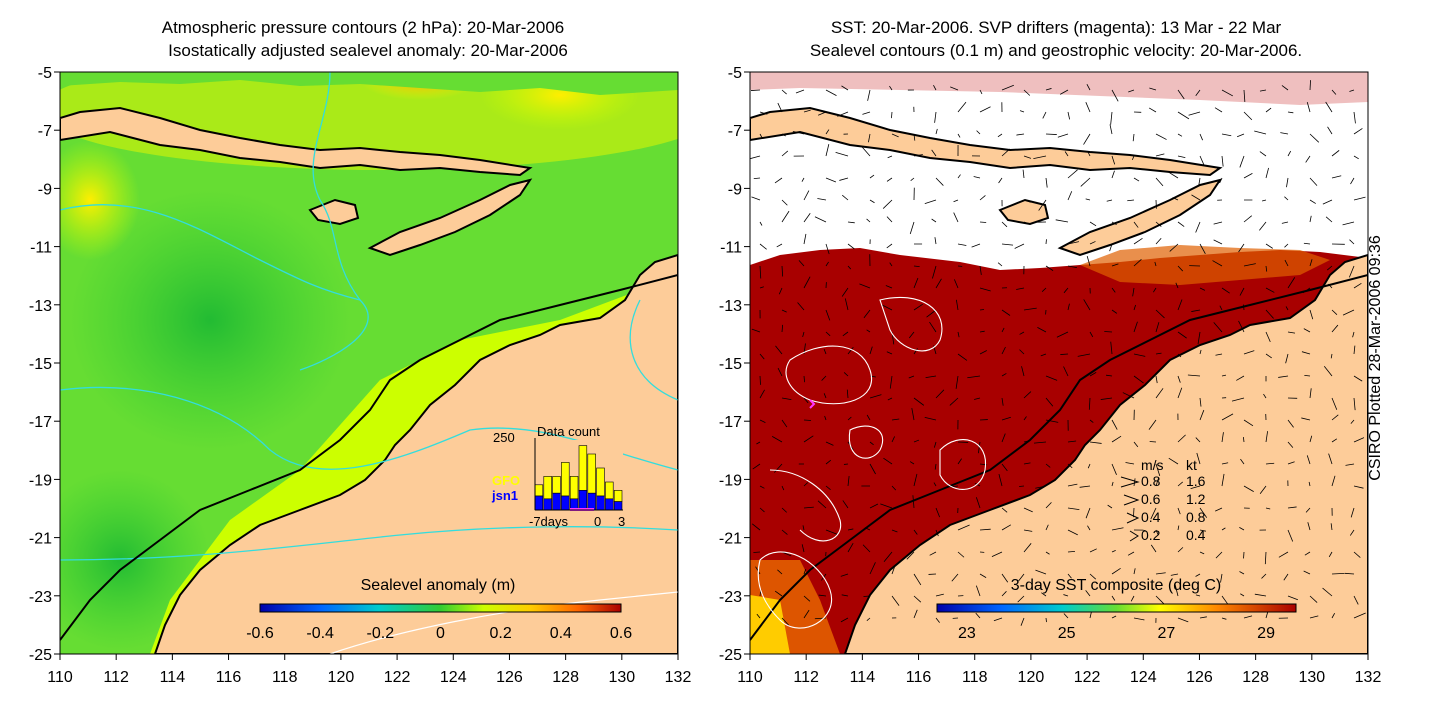  I want to click on right-colorbar-title: 3-day SST composite (deg C), so click(1116, 585).